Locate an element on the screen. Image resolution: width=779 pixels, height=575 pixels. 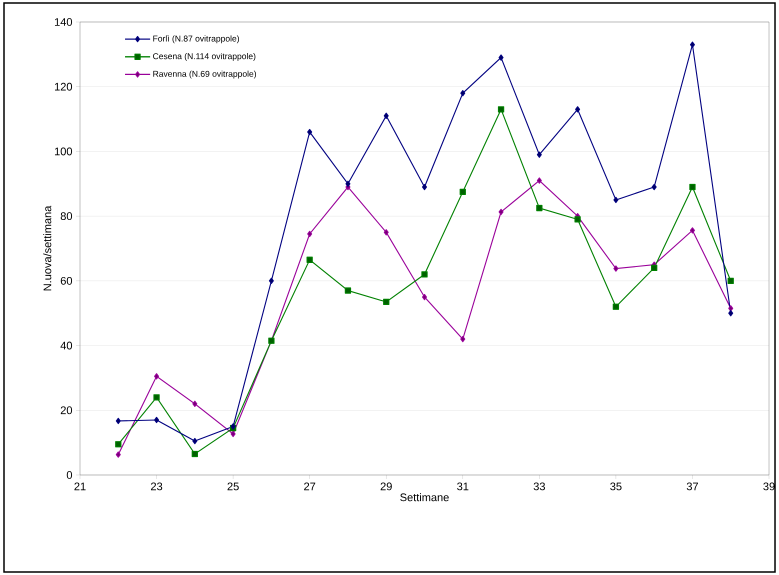
y-axis-title: N.uova/settimana is located at coordinates (47, 248).